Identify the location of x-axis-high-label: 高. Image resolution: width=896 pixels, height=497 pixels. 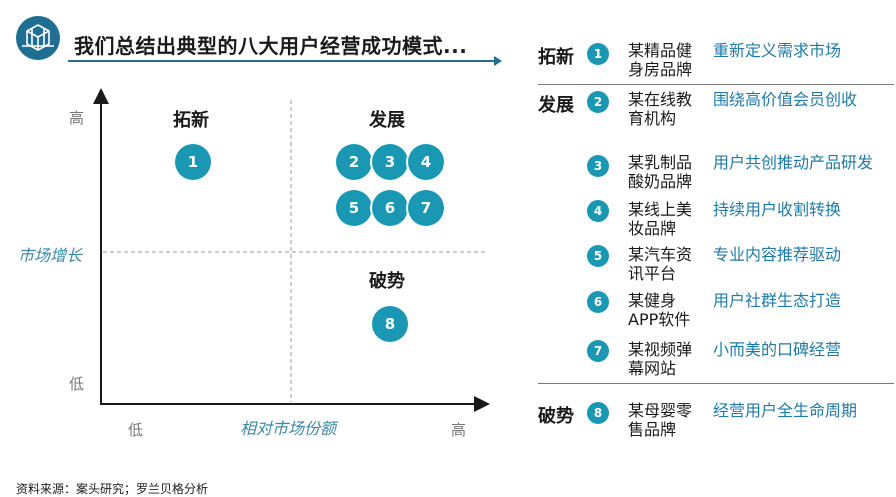
(459, 430).